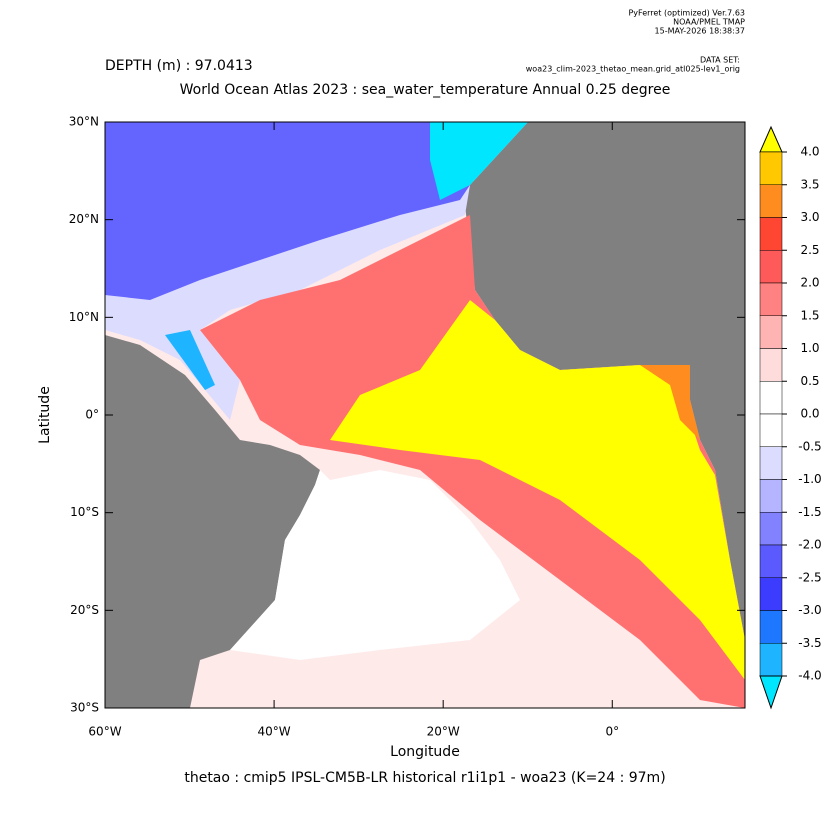  I want to click on cold-region, so click(316, 211).